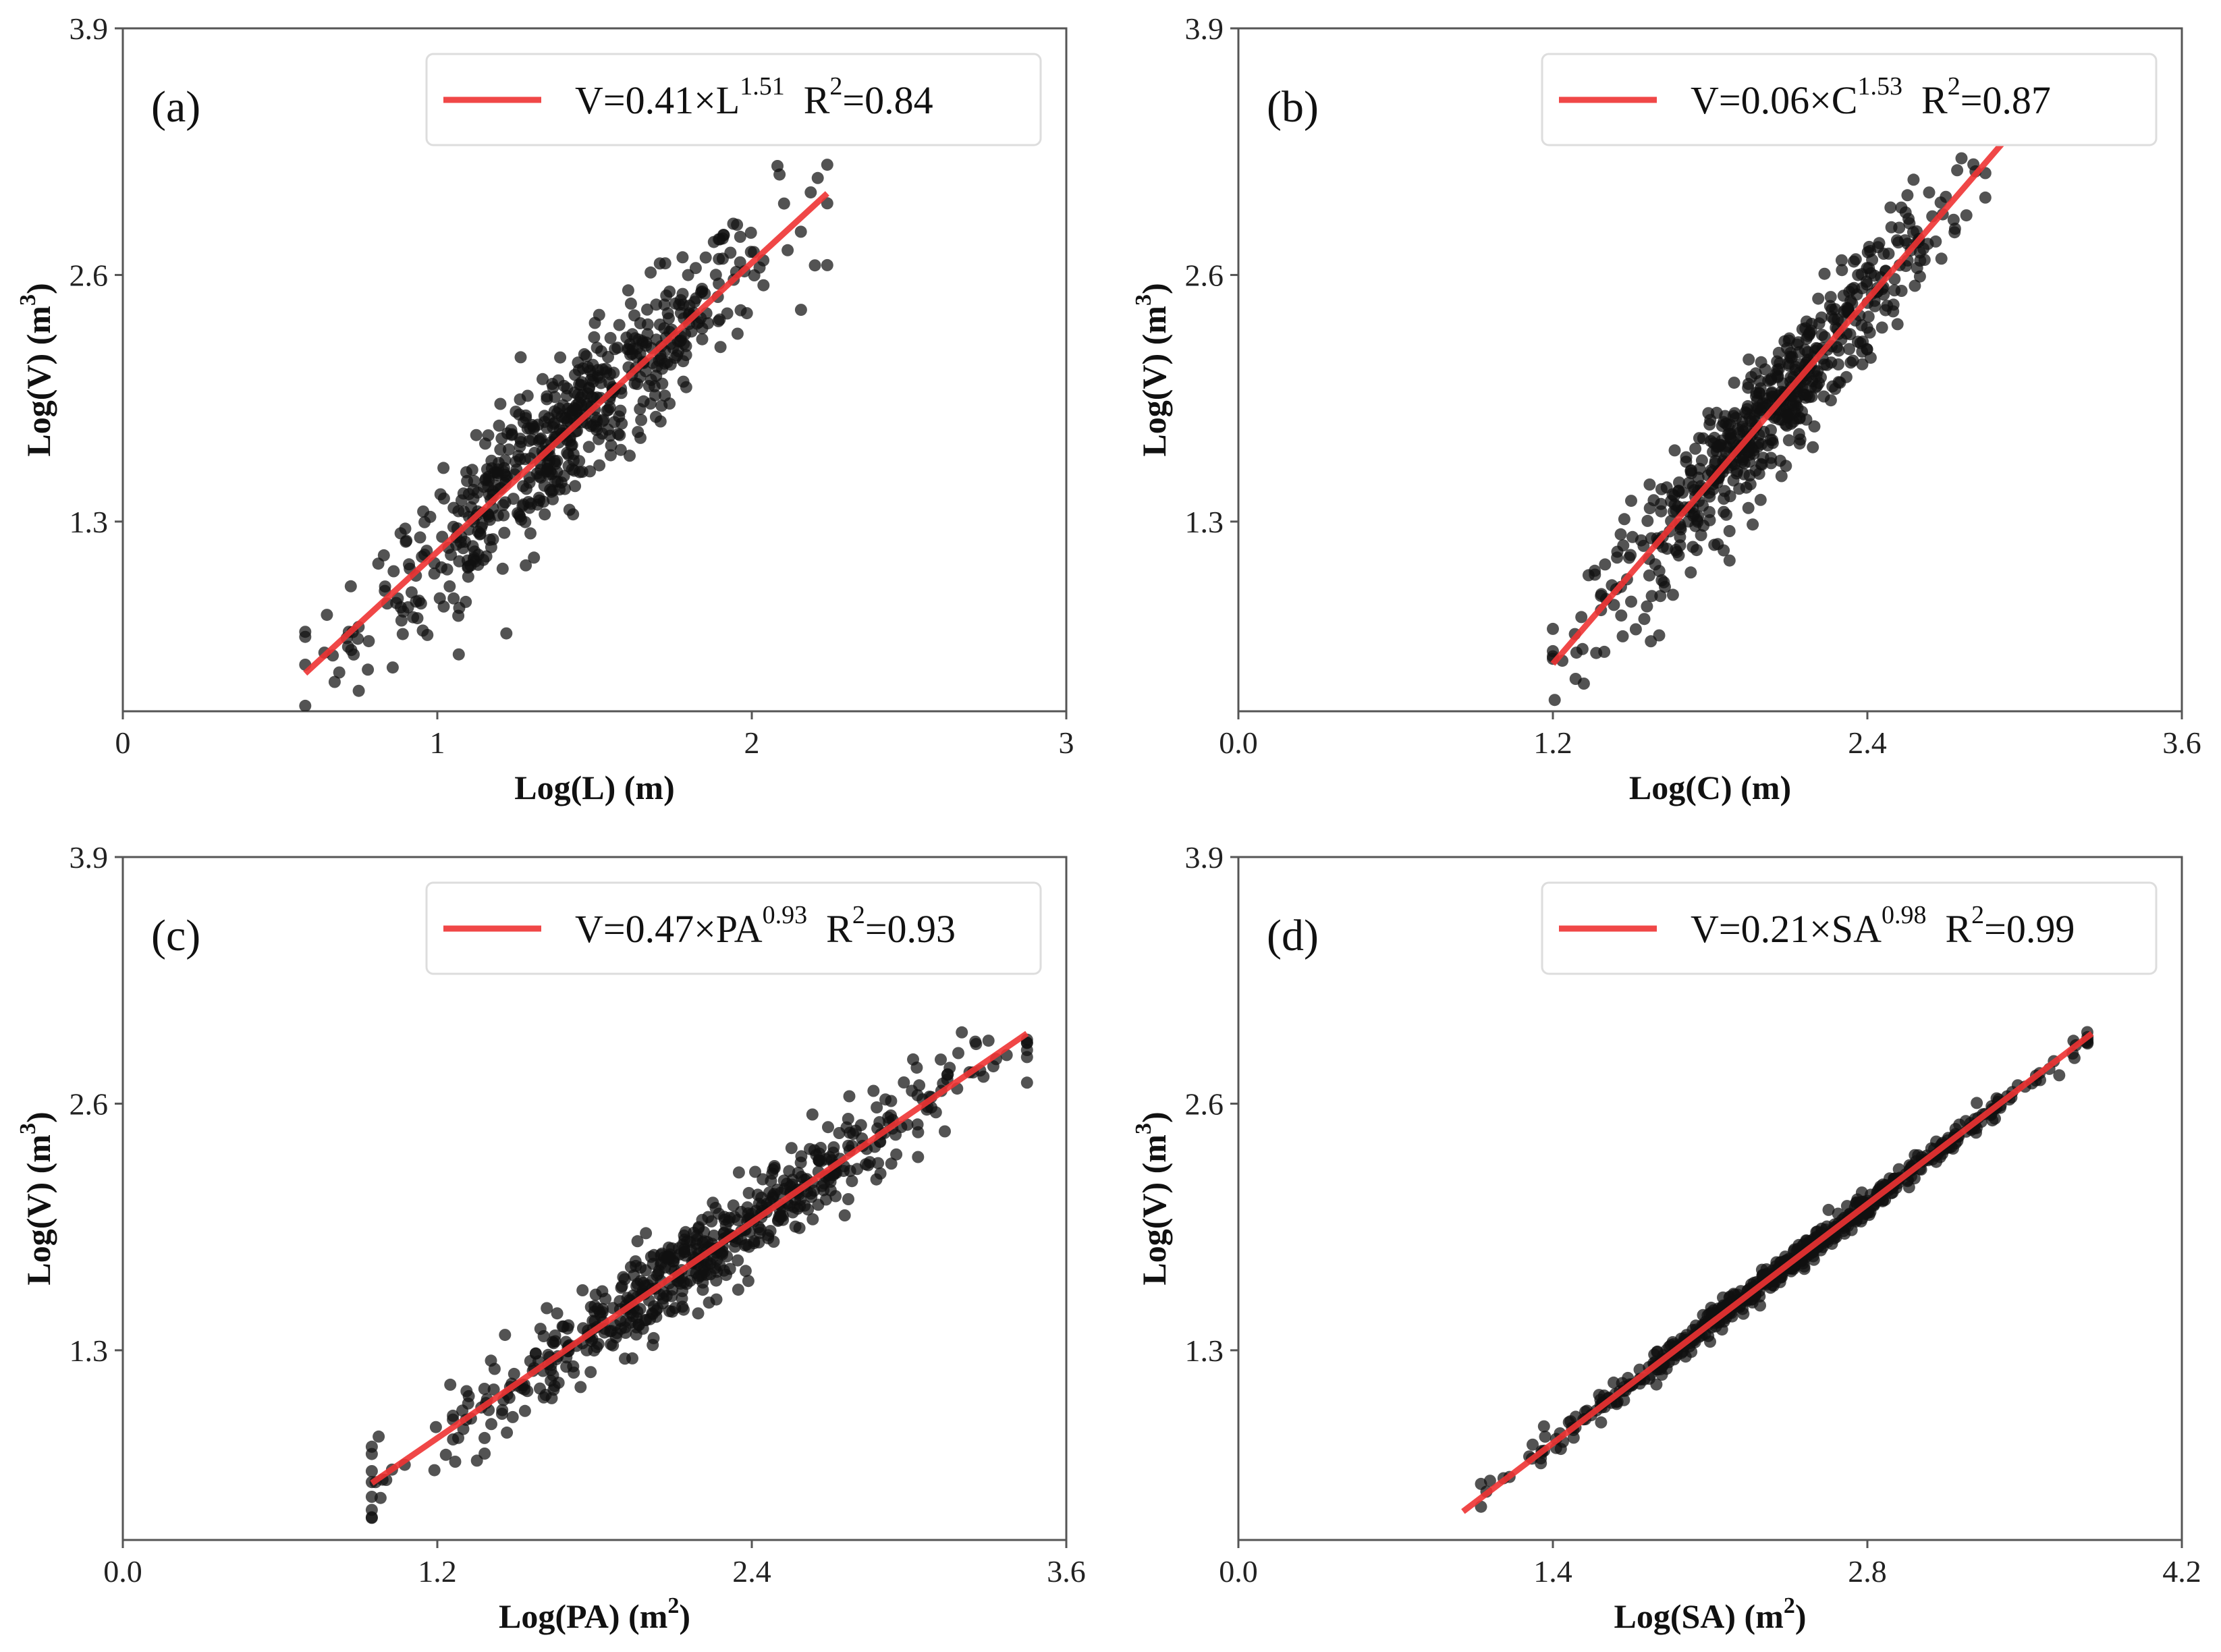  I want to click on legend: V=0.06×C1.53 R2=0.87, so click(1850, 99).